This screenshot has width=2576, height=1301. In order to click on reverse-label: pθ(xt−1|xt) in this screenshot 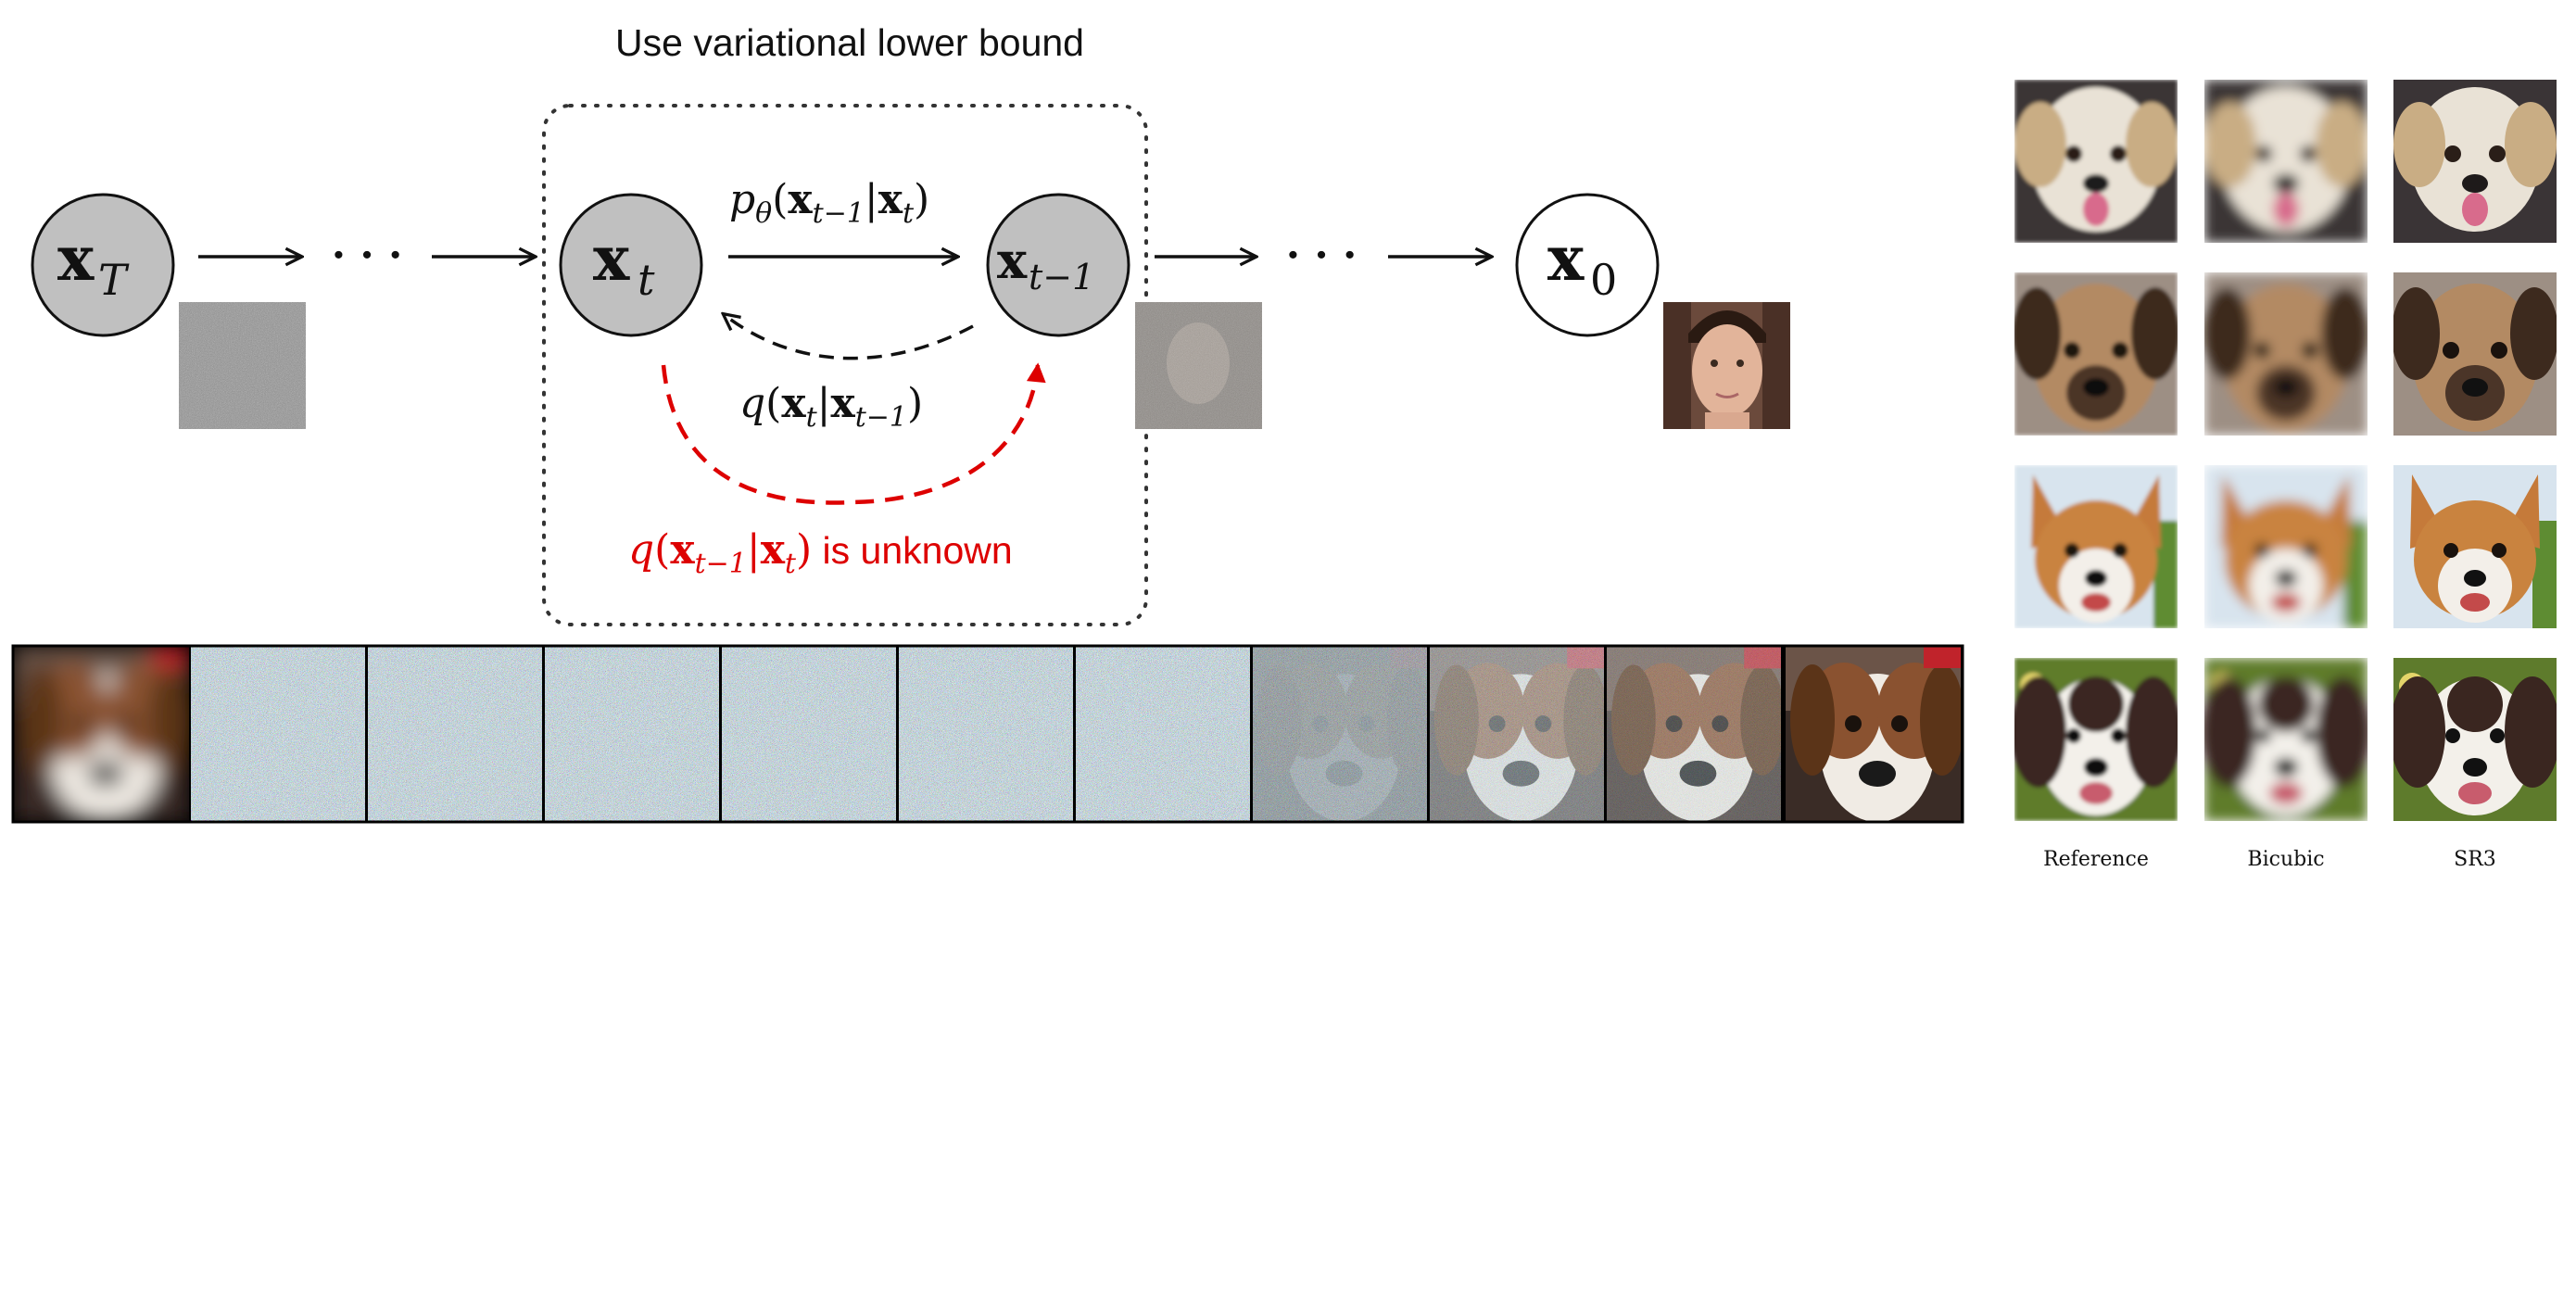, I will do `click(829, 203)`.